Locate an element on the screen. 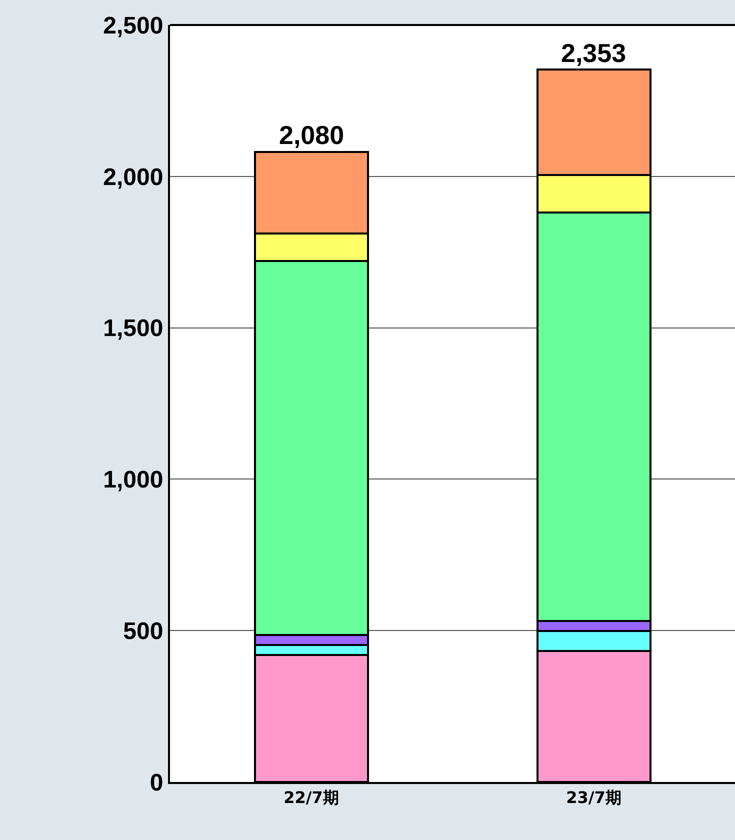 Image resolution: width=735 pixels, height=840 pixels. x-tick-label: 23/7期 is located at coordinates (594, 798).